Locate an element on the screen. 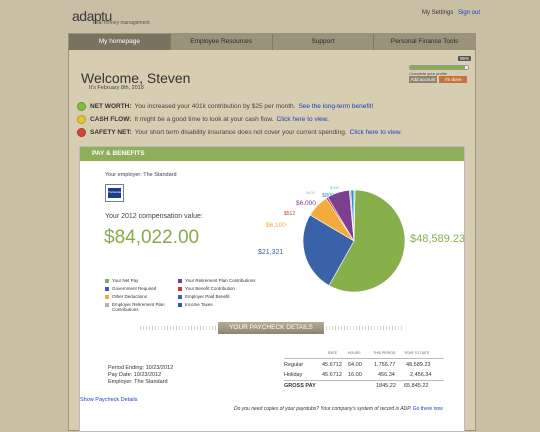 The height and width of the screenshot is (432, 540). pay-date: Pay Date: 10/23/2012 is located at coordinates (135, 375).